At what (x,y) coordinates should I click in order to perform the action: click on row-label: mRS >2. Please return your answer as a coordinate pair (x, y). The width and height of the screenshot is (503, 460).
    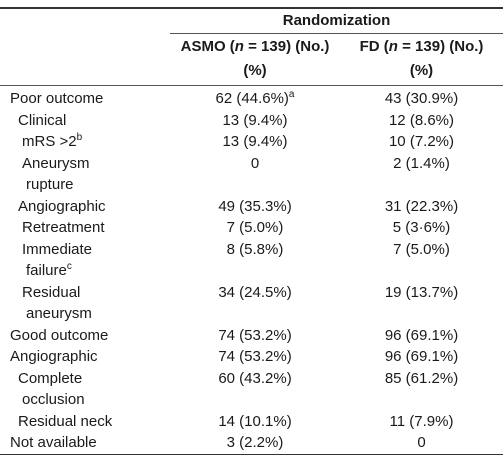
    Looking at the image, I should click on (49, 141).